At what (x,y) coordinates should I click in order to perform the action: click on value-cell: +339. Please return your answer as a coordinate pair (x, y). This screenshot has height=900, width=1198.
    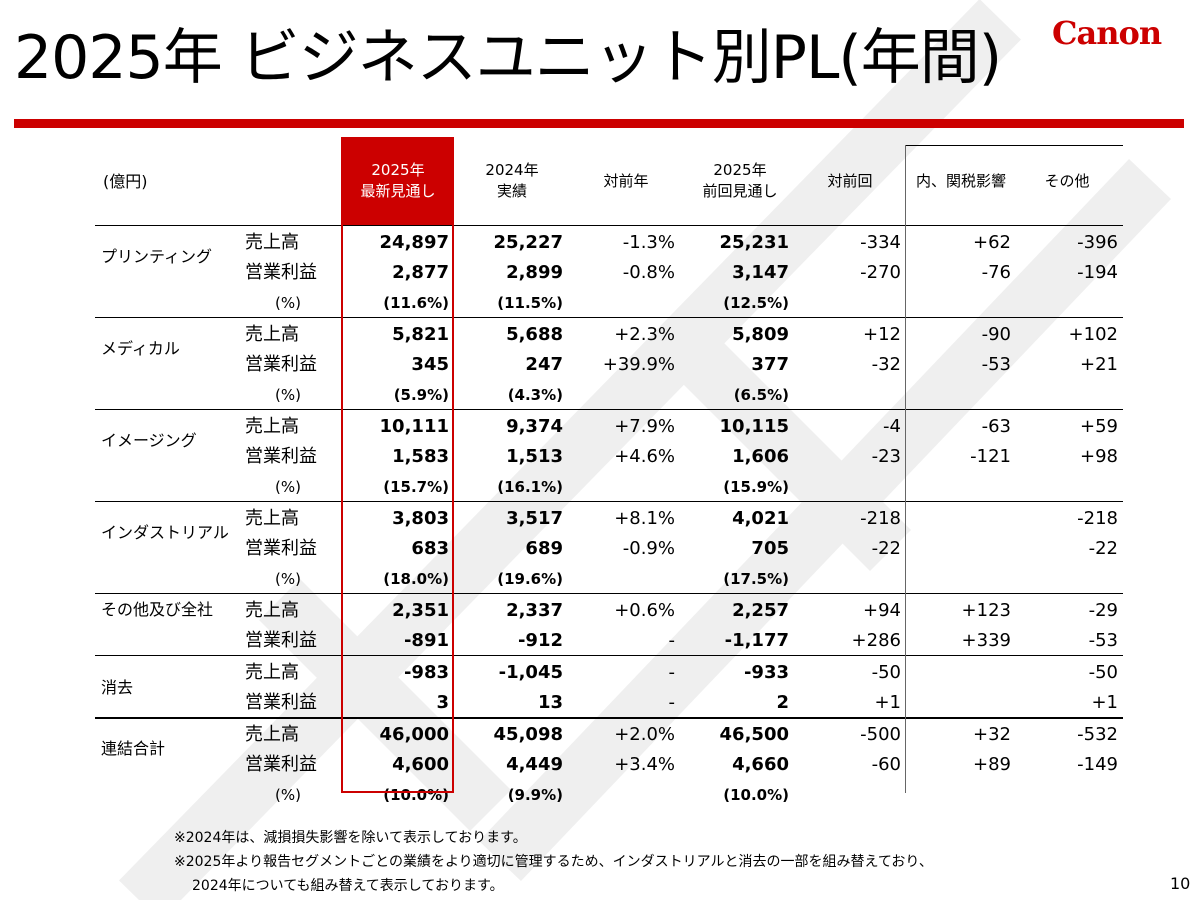
    Looking at the image, I should click on (986, 640).